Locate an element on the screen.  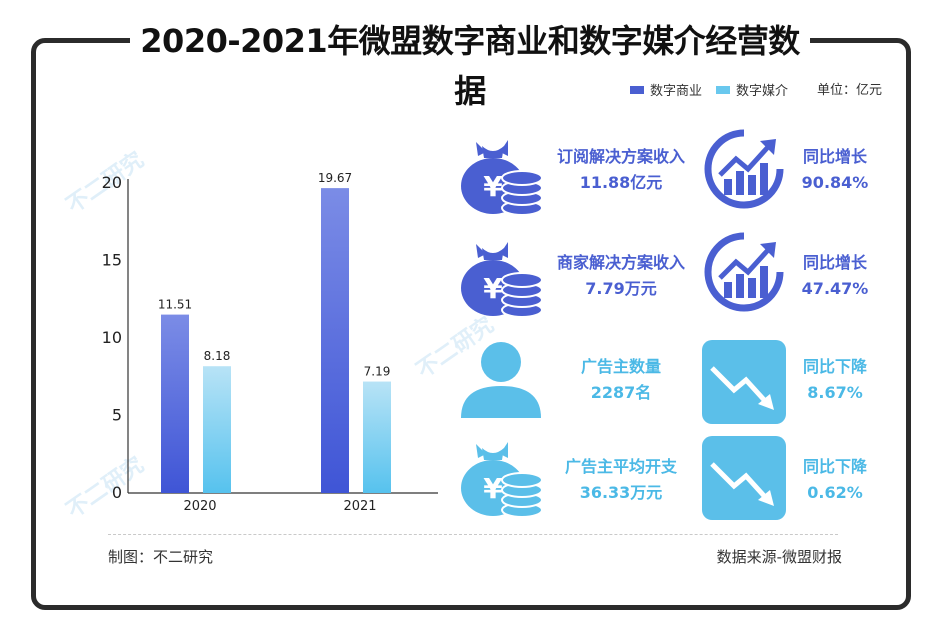
metric-name: 广告主平均开支 is located at coordinates (620, 466).